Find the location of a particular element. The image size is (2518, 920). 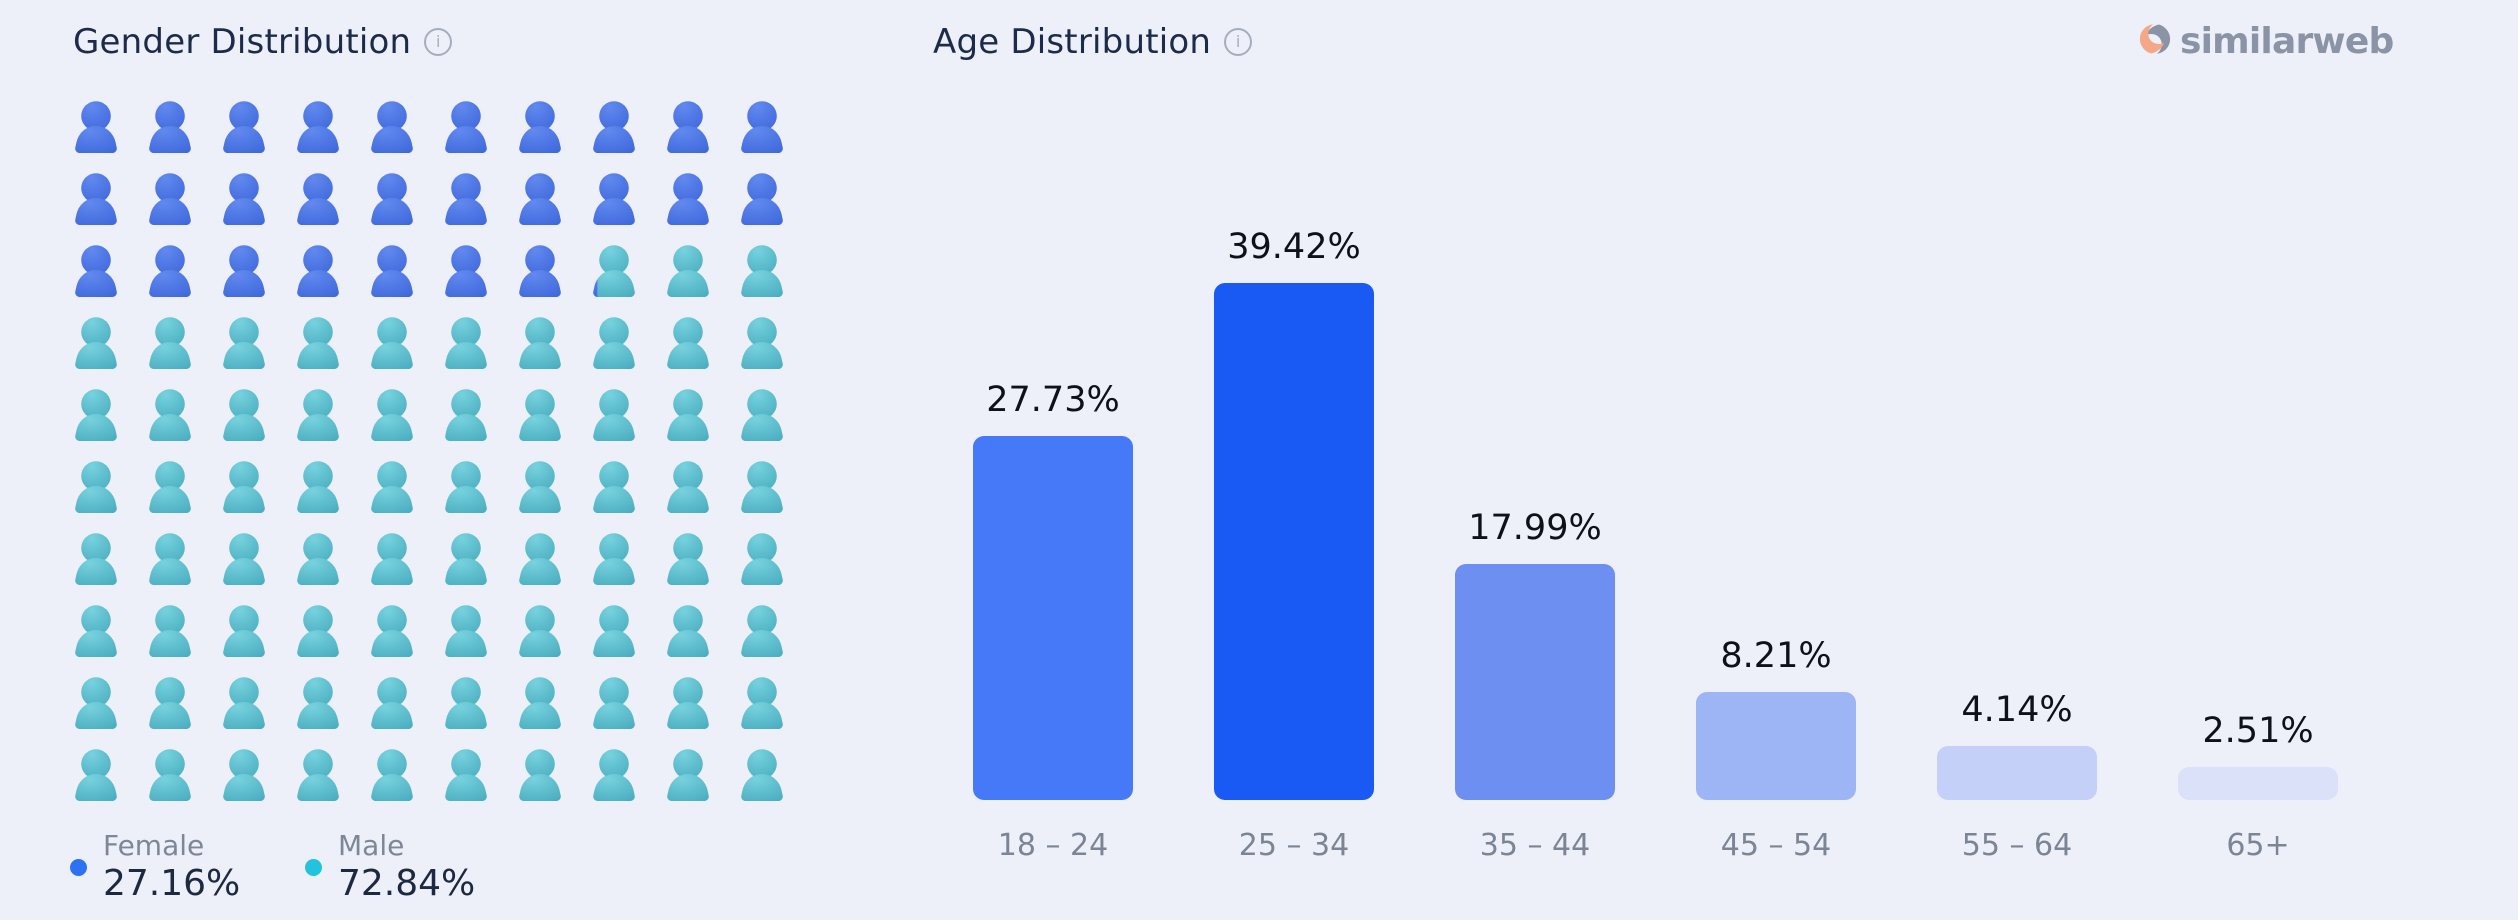

male-legend-dot is located at coordinates (313, 867).